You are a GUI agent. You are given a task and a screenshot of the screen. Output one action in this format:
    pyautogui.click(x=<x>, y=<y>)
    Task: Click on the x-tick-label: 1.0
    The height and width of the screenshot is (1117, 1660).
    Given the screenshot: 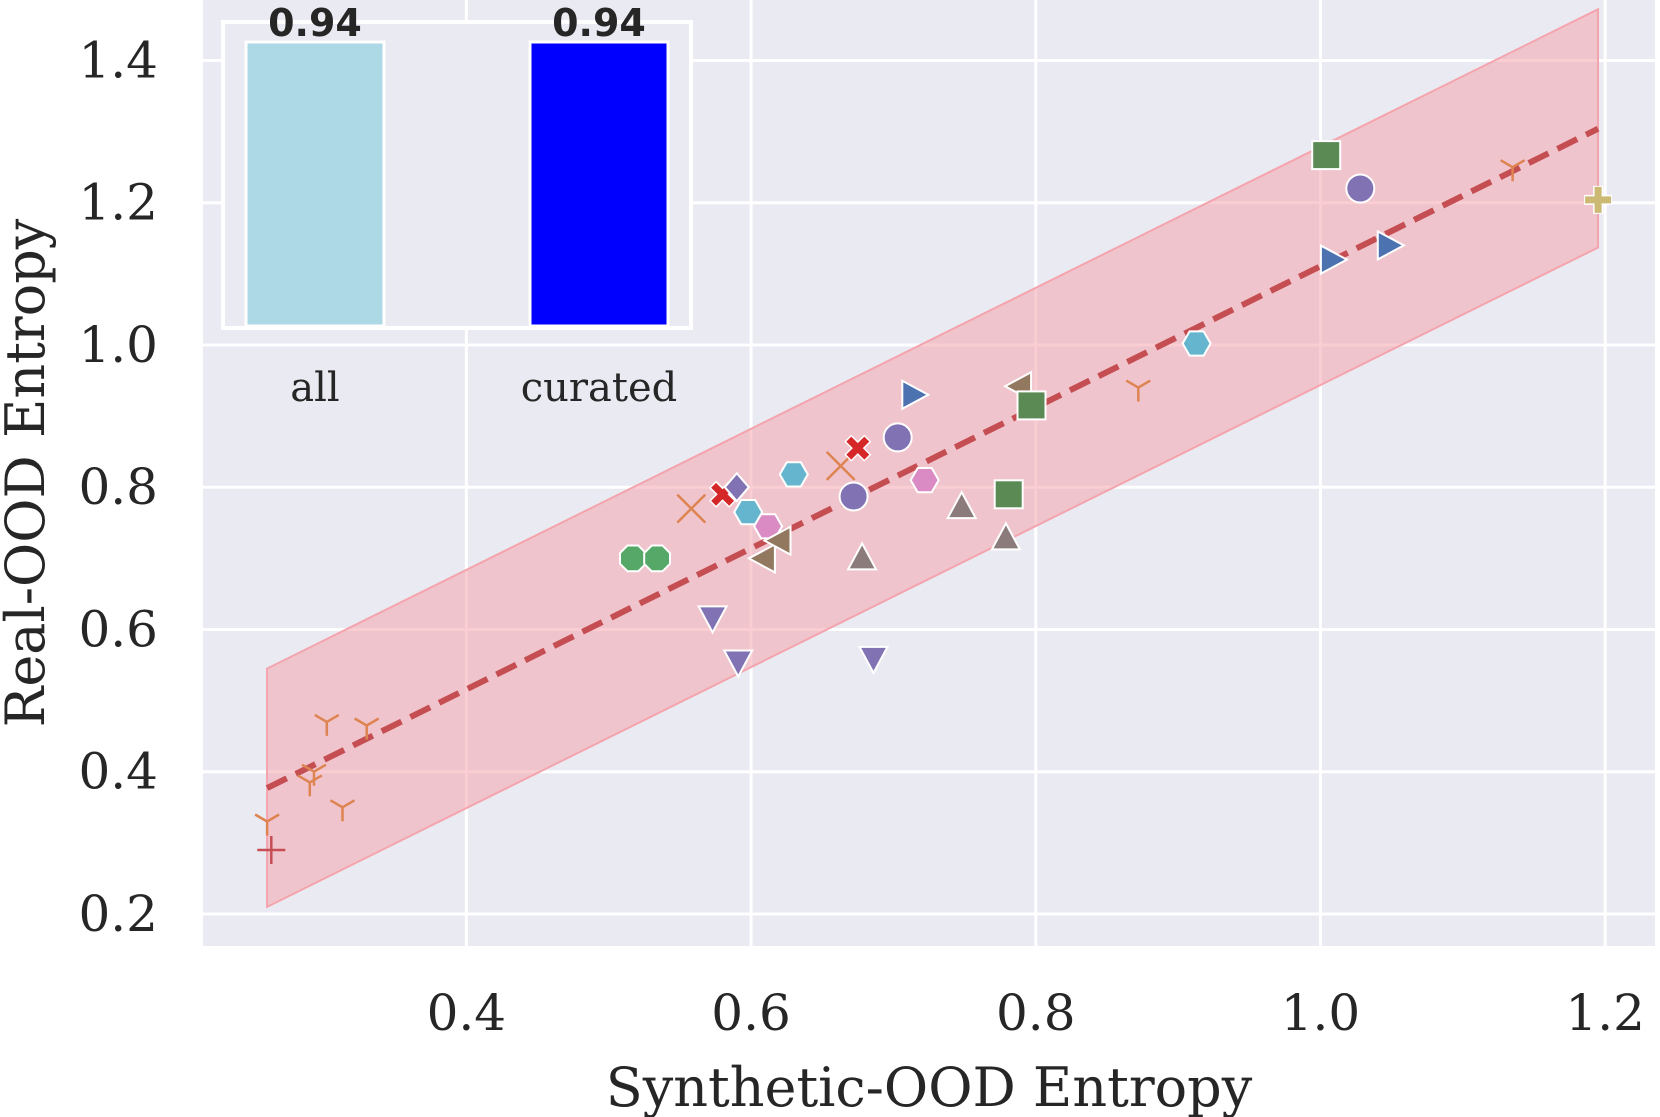 What is the action you would take?
    pyautogui.click(x=1321, y=1013)
    